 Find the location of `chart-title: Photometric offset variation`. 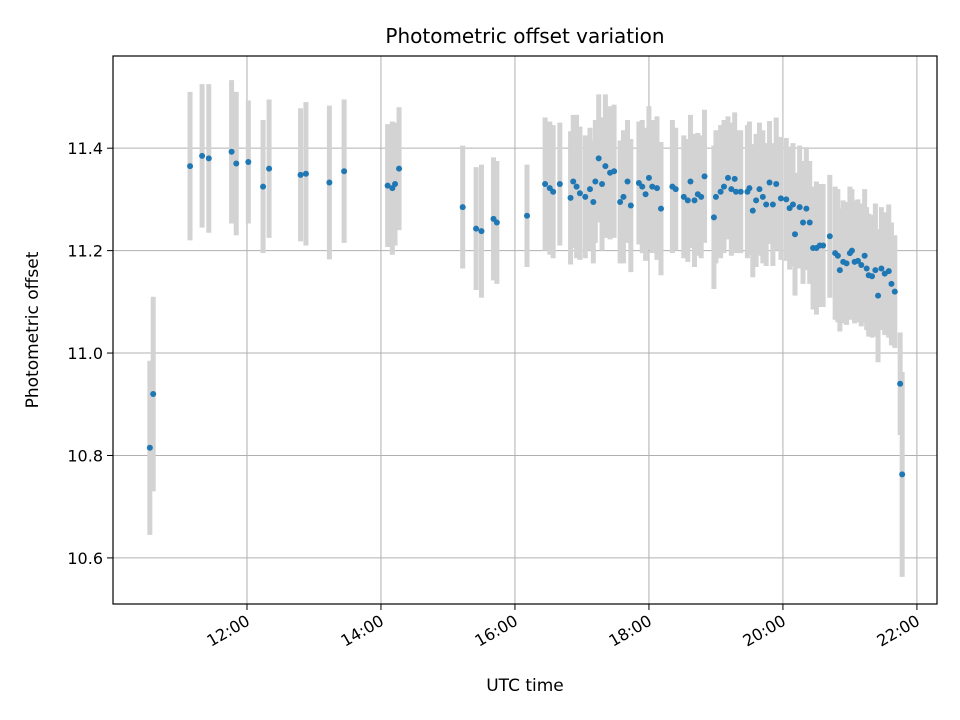

chart-title: Photometric offset variation is located at coordinates (524, 36).